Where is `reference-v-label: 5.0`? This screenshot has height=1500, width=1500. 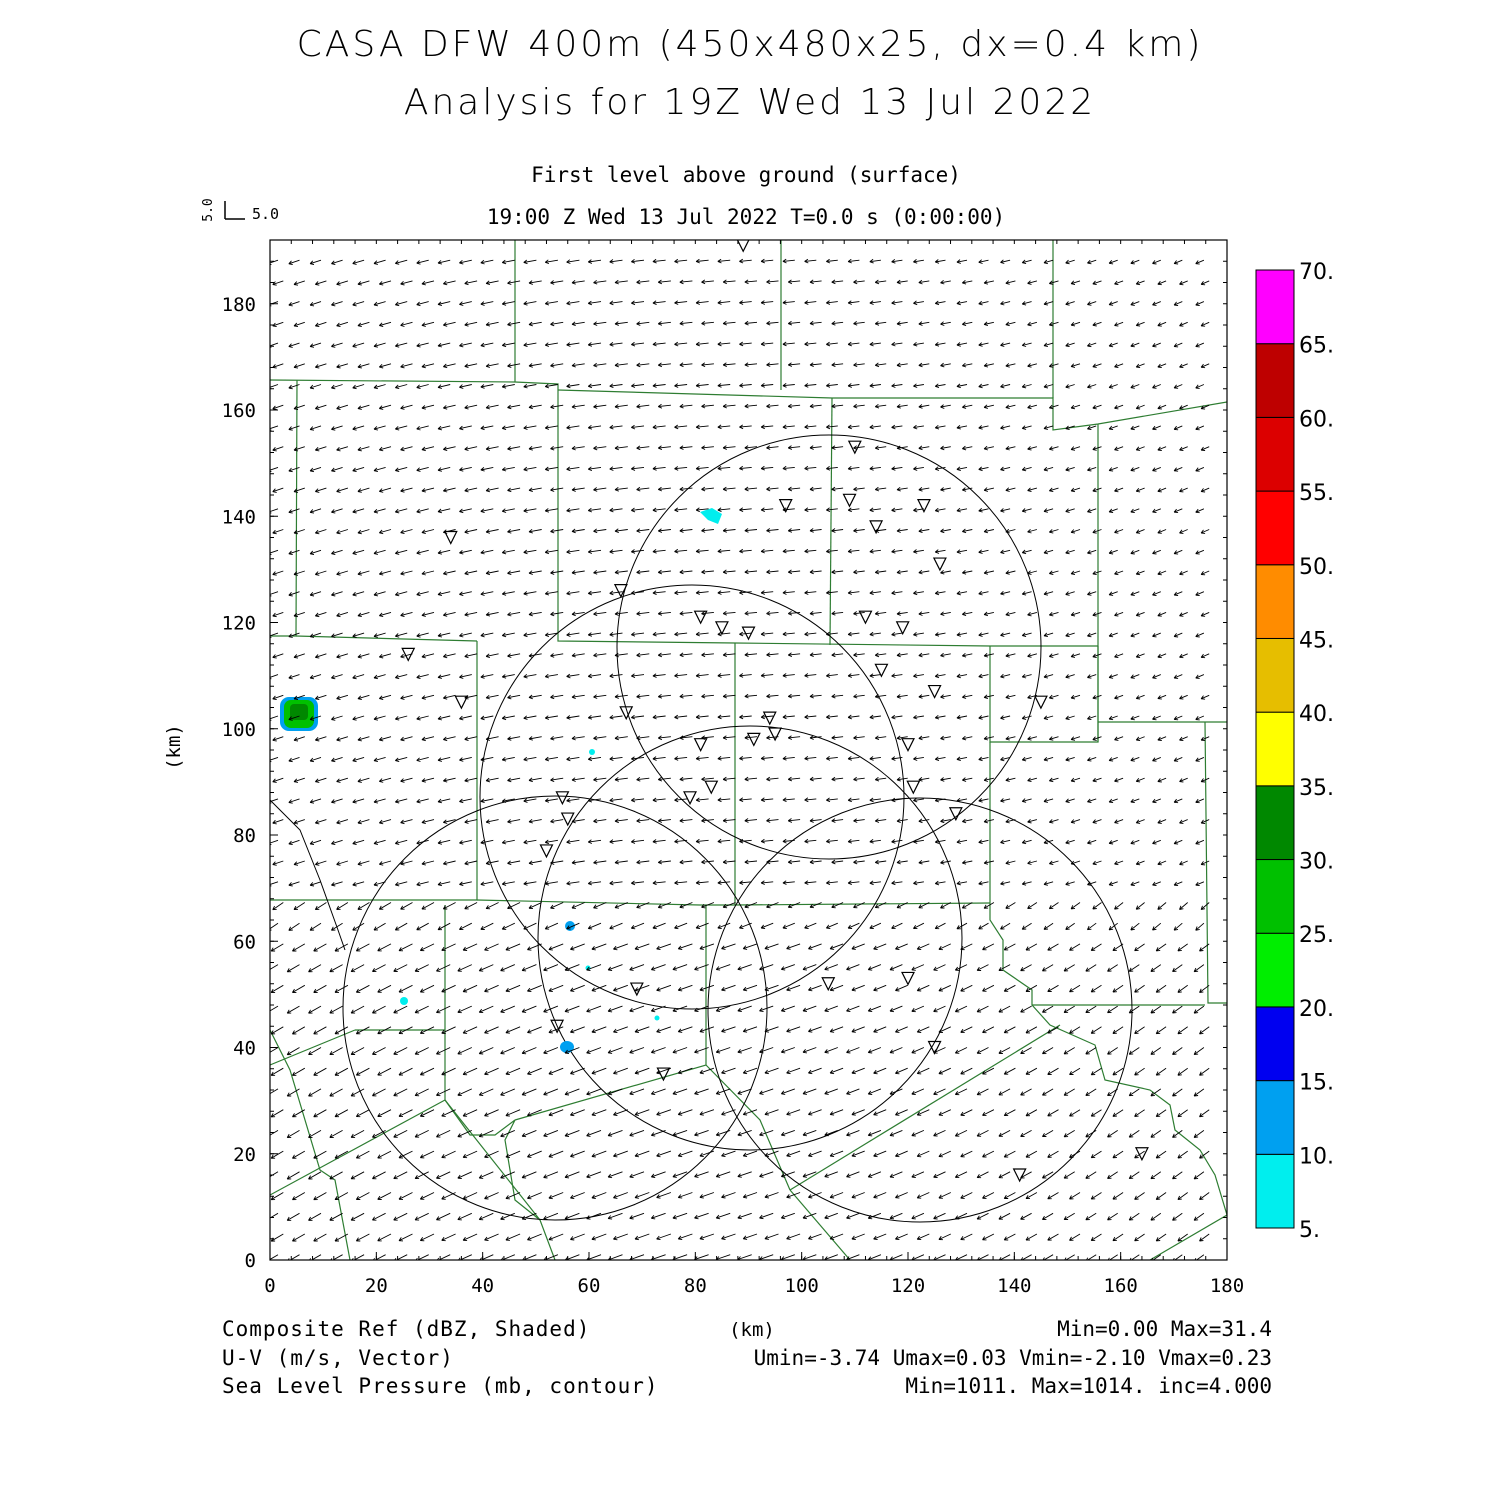 reference-v-label: 5.0 is located at coordinates (208, 209).